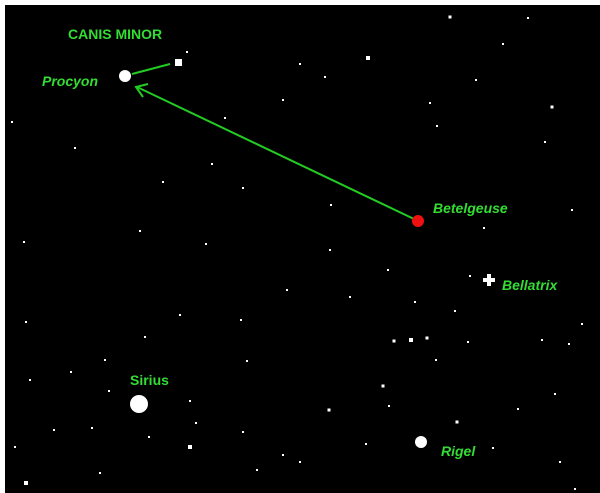  What do you see at coordinates (149, 380) in the screenshot?
I see `star-label: Sirius` at bounding box center [149, 380].